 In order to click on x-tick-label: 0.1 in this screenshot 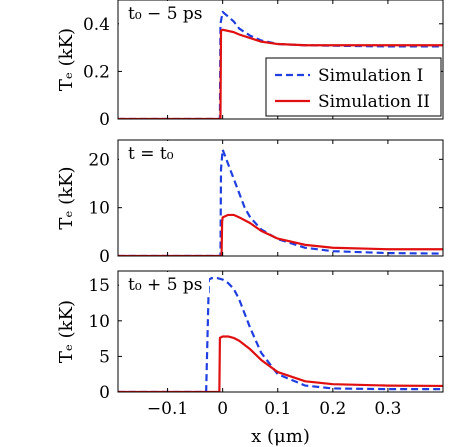, I will do `click(277, 409)`.